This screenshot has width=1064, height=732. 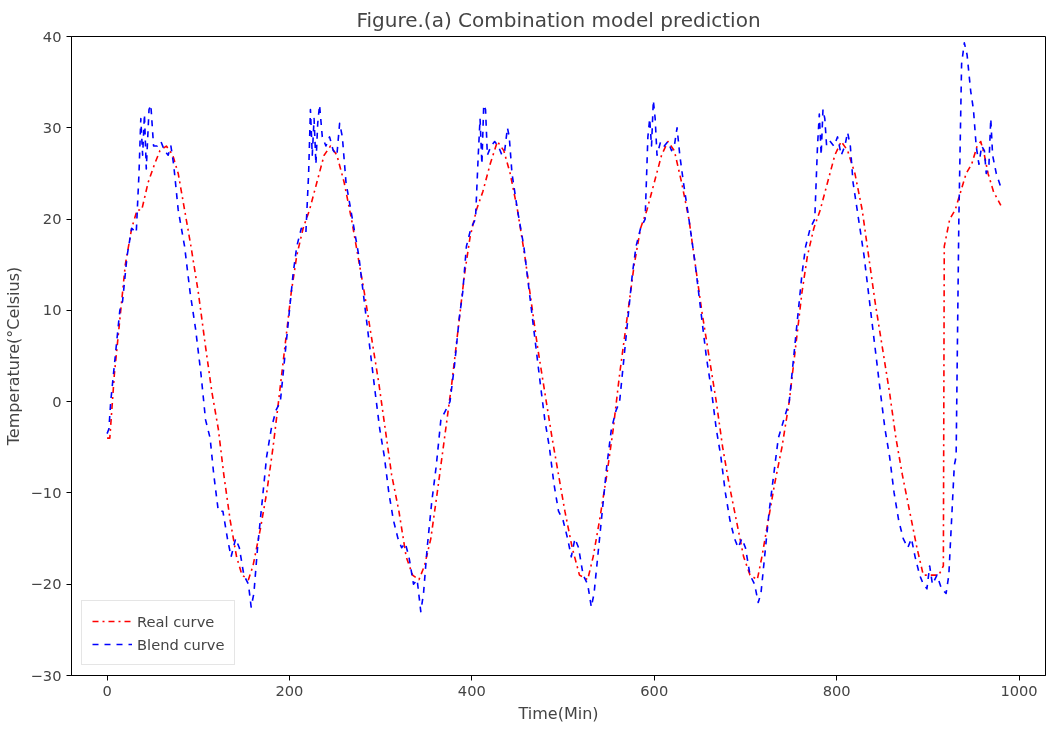 What do you see at coordinates (289, 690) in the screenshot?
I see `x-tick-label: 200` at bounding box center [289, 690].